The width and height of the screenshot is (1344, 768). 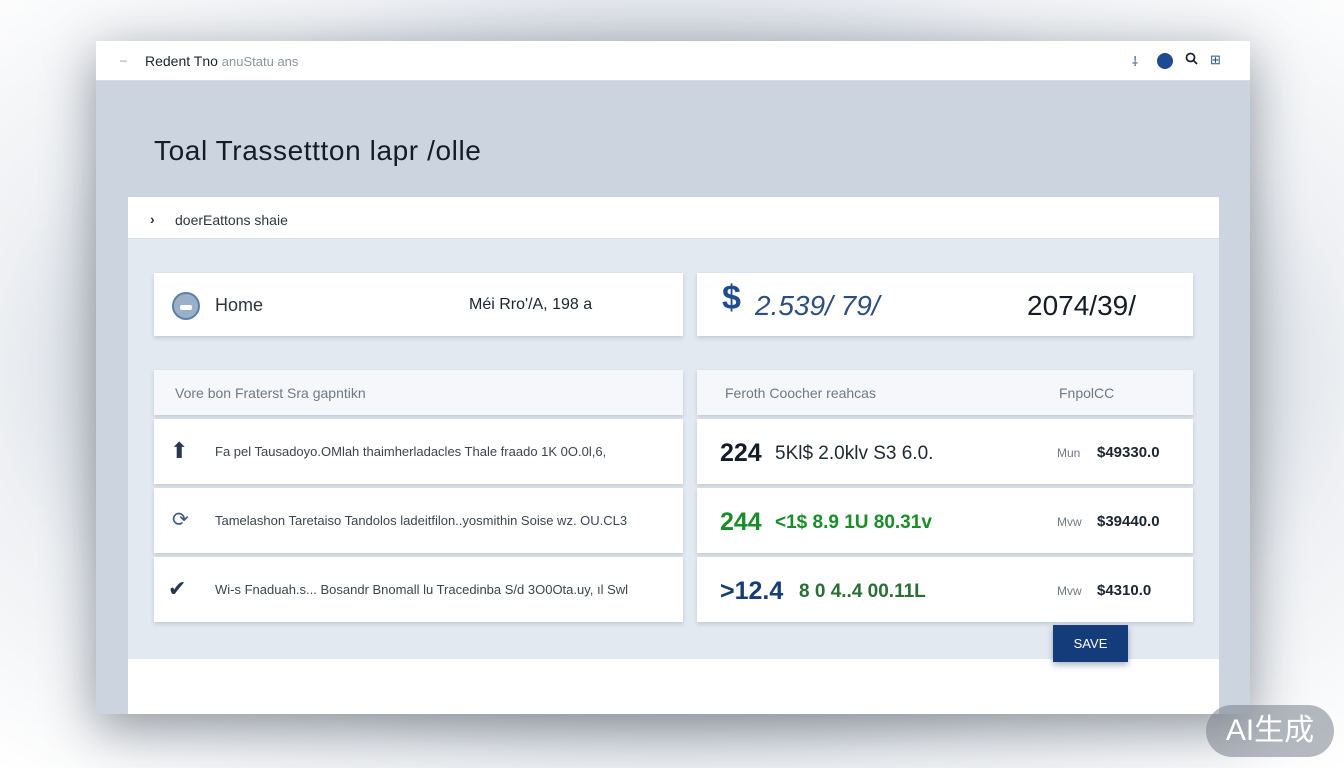 What do you see at coordinates (945, 451) in the screenshot?
I see `table-row: 224 5Kl$ 2.0klv S3 6.0. Mun $49330.0` at bounding box center [945, 451].